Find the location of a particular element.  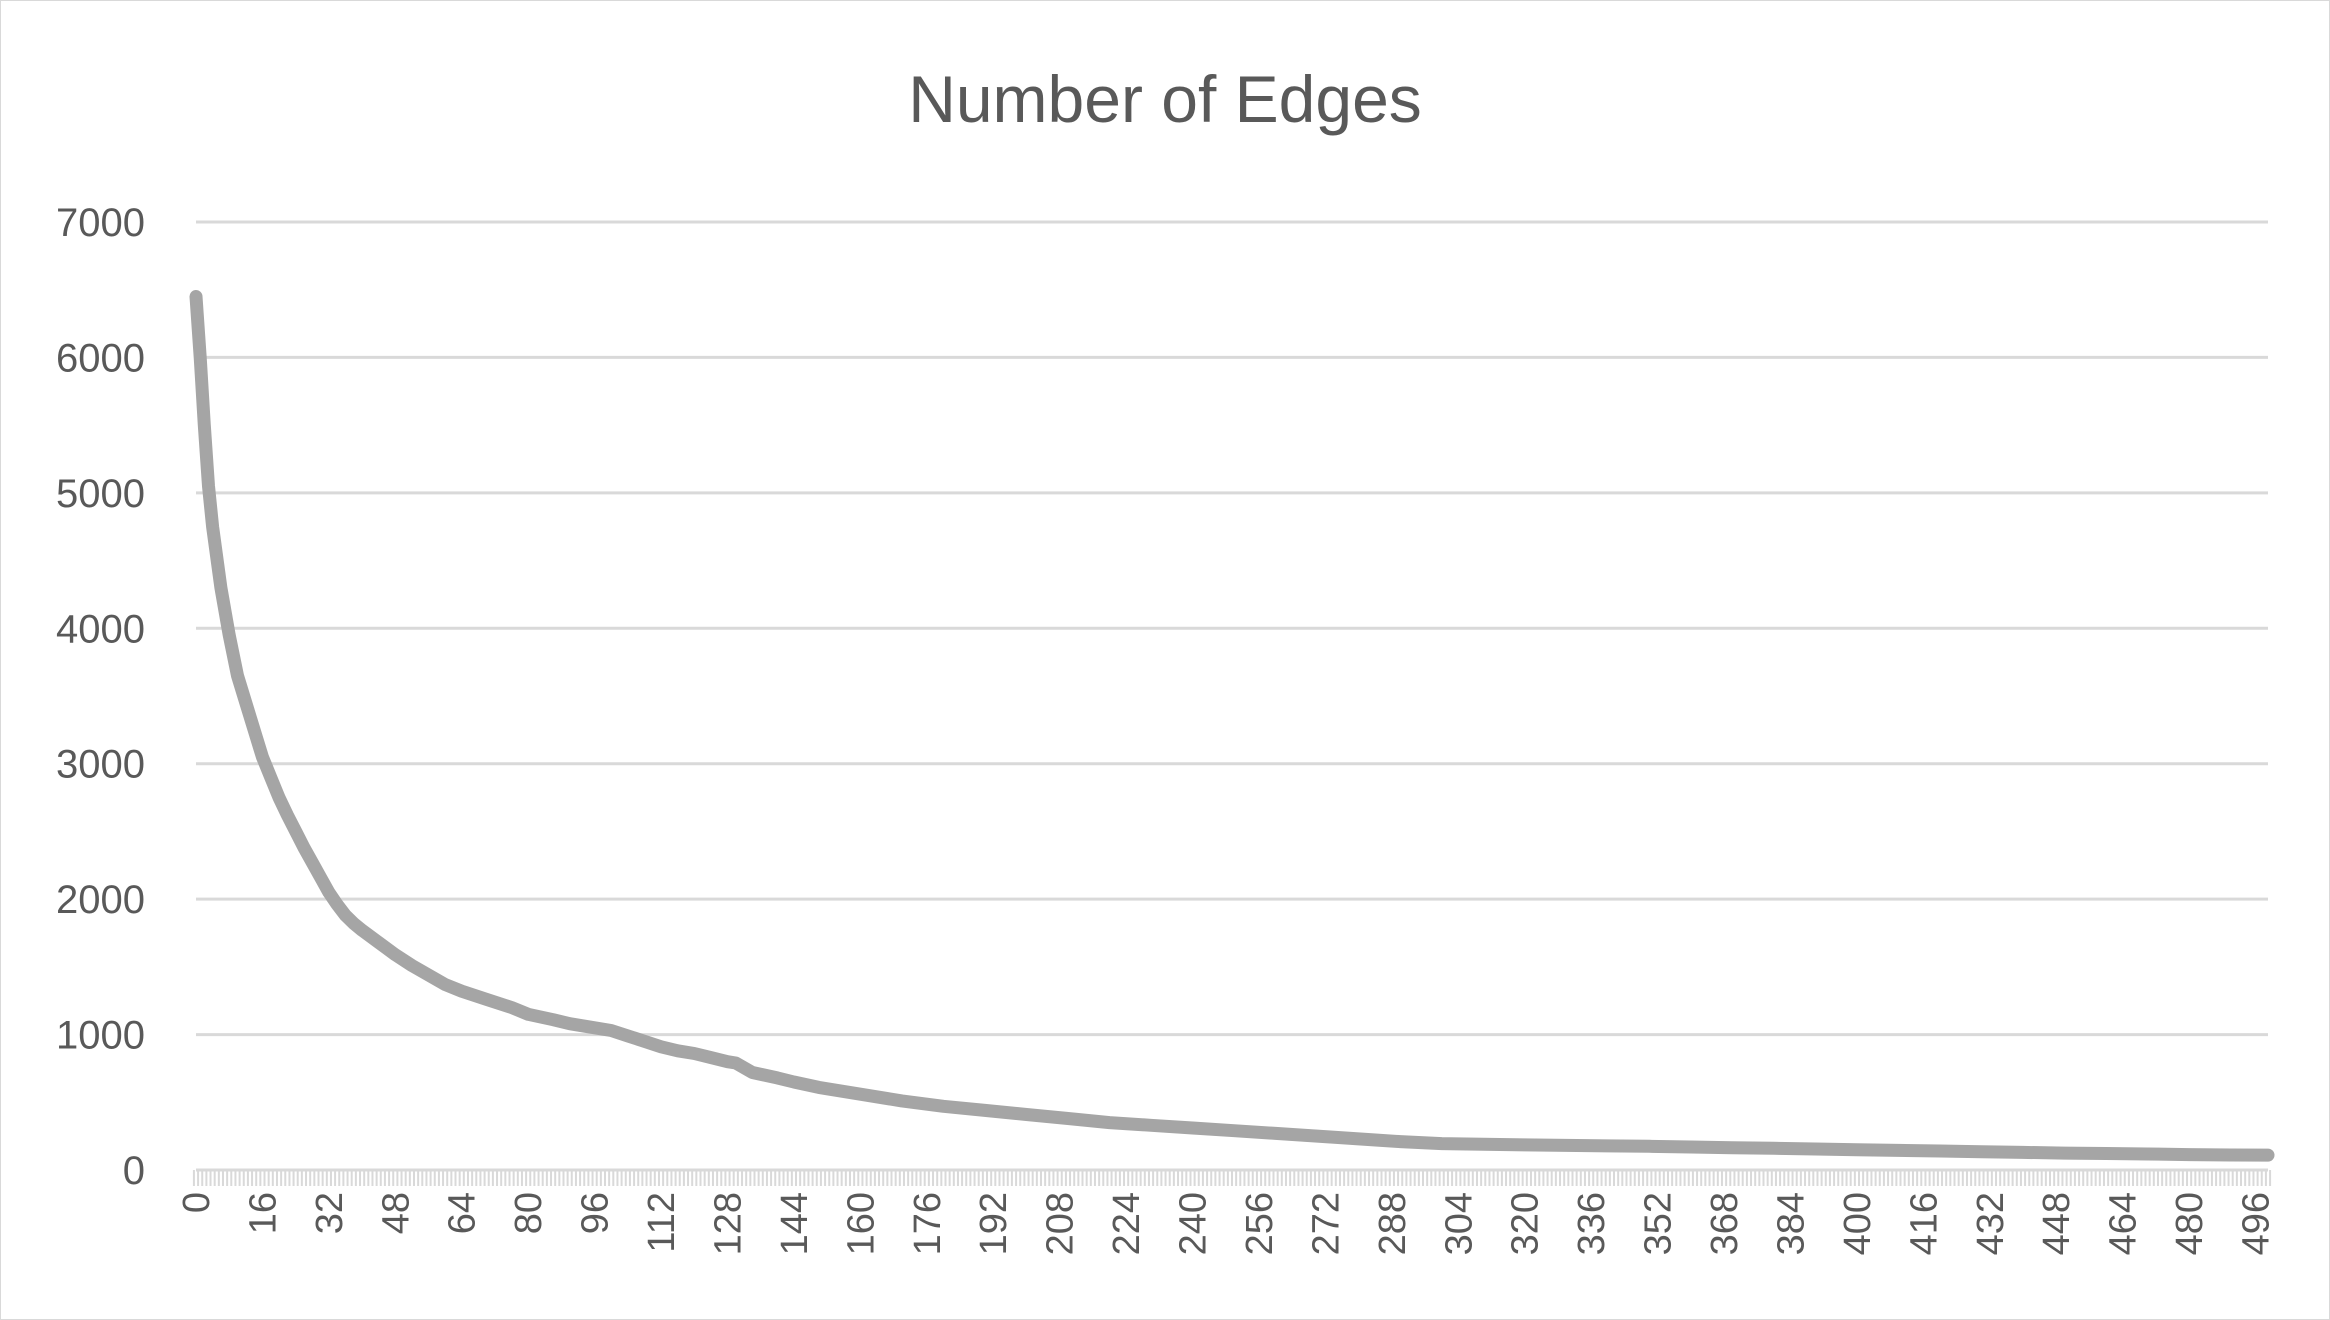

x-axis is located at coordinates (1232, 1177).